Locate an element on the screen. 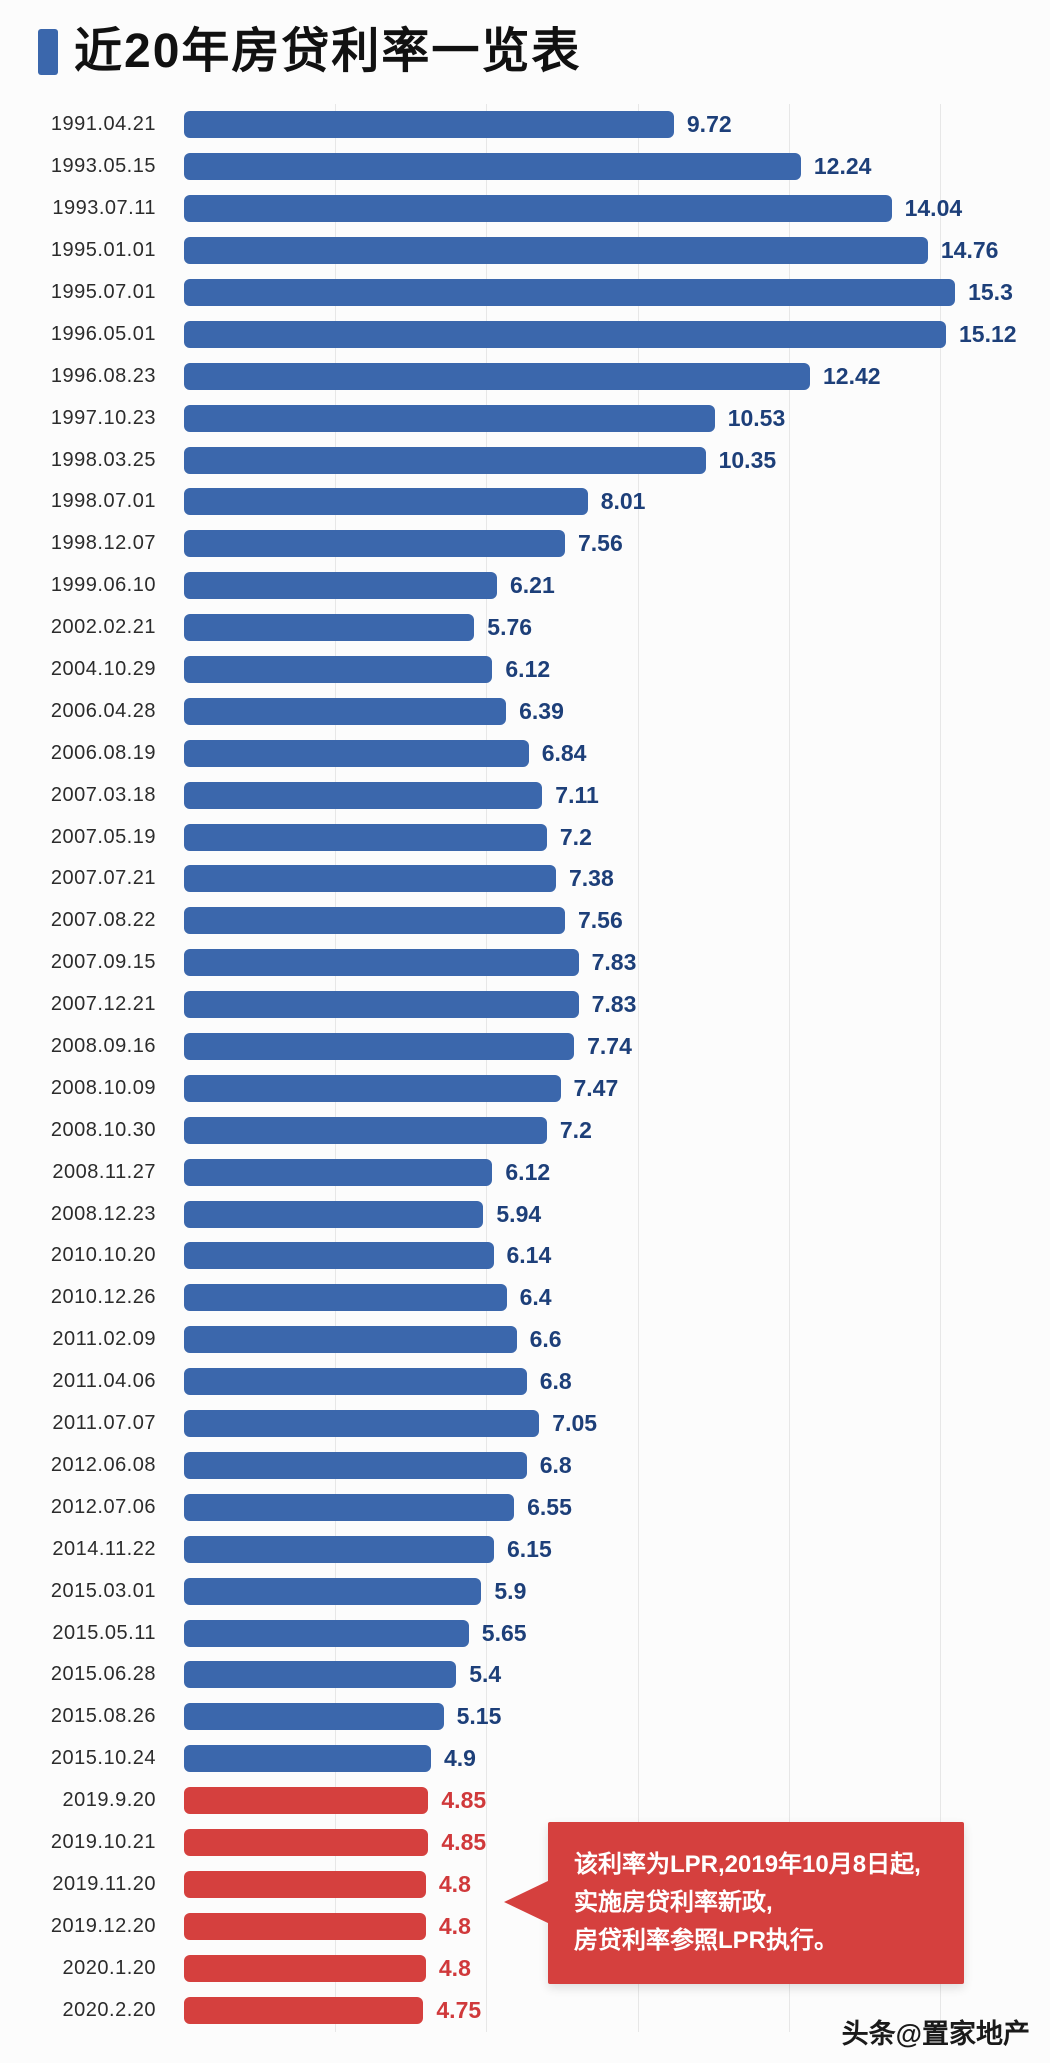  value-label: 5.4 is located at coordinates (485, 1674).